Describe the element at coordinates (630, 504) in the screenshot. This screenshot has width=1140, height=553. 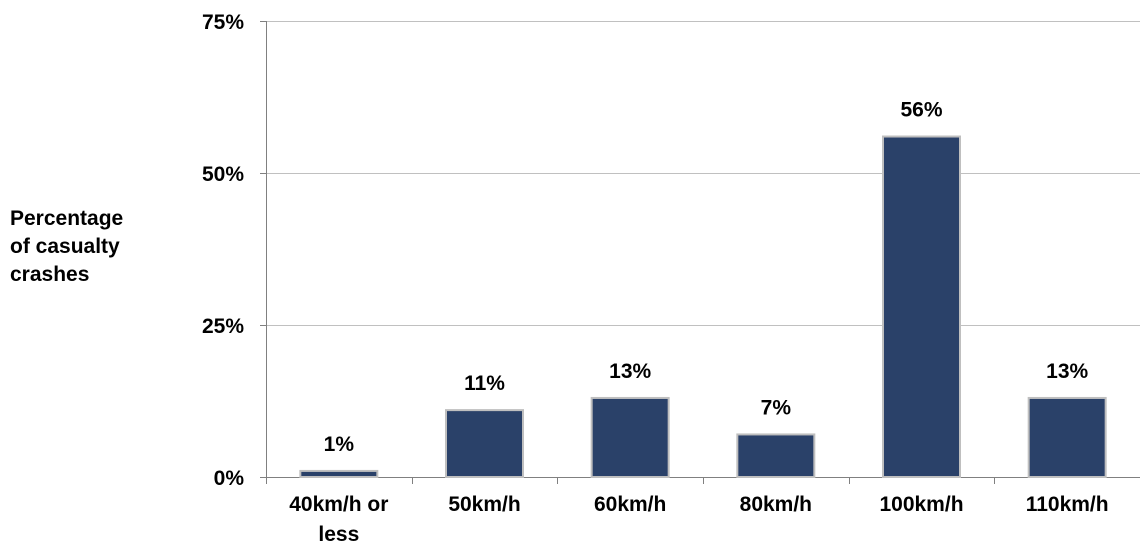
I see `x-tick-label: 60km/h` at that location.